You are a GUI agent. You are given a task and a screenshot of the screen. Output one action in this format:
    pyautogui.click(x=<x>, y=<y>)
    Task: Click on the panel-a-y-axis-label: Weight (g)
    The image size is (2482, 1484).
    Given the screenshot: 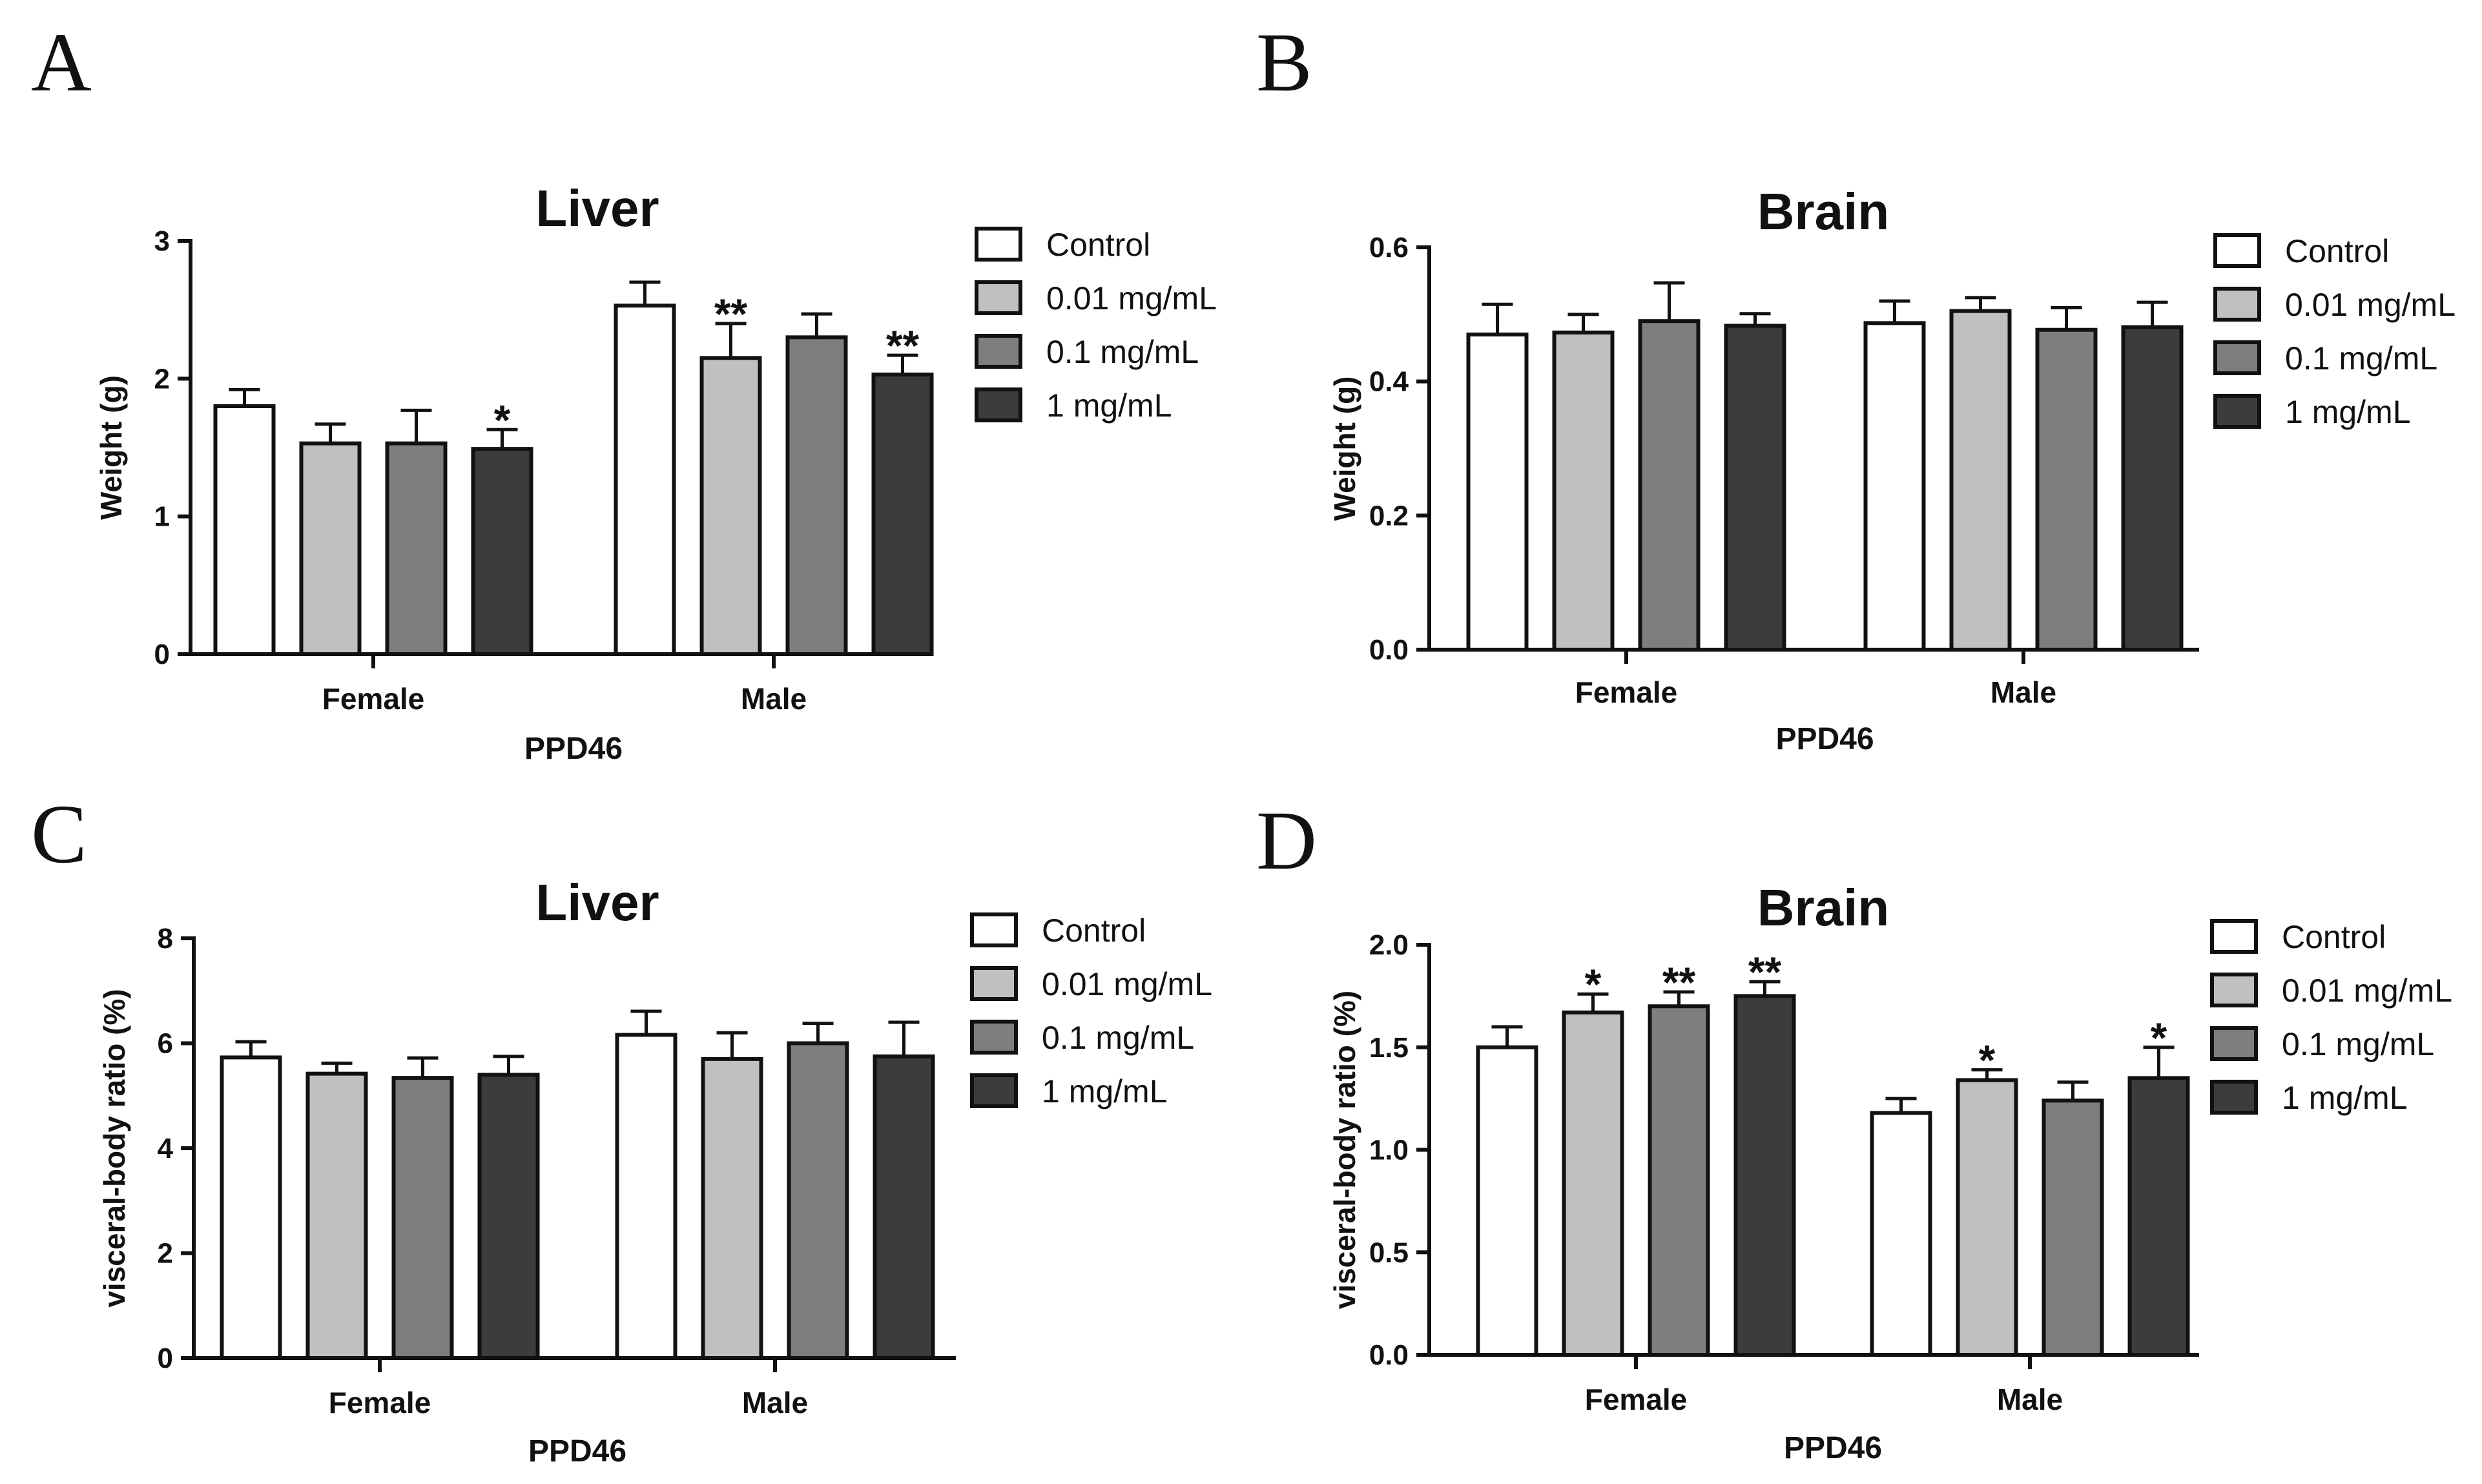 What is the action you would take?
    pyautogui.click(x=111, y=447)
    